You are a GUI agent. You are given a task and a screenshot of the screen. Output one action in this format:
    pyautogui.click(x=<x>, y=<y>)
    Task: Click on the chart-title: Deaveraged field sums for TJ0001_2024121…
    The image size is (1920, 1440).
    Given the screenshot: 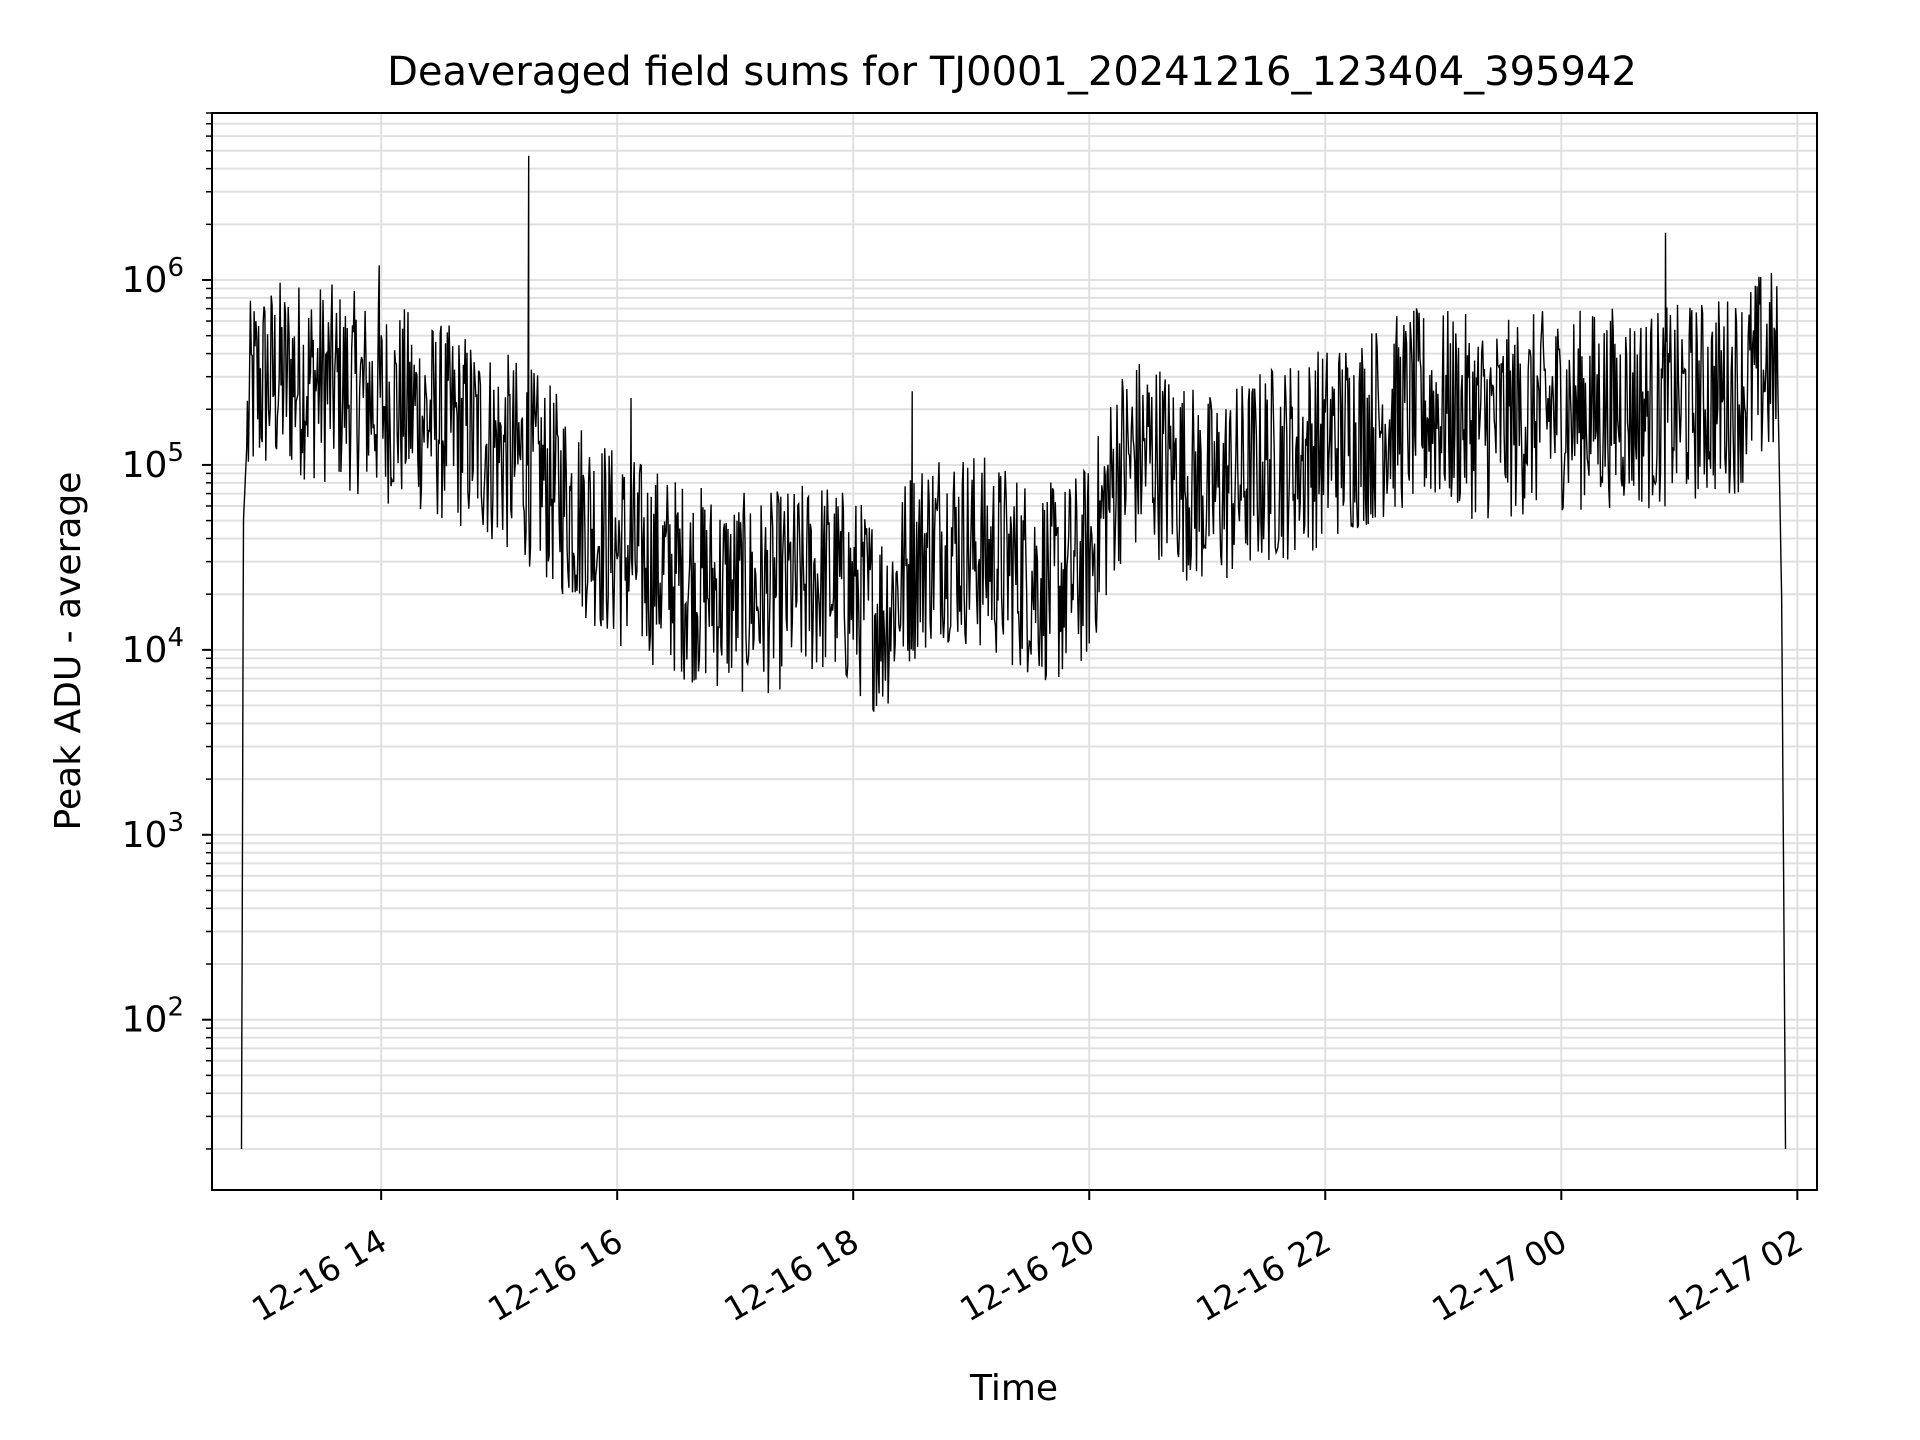 What is the action you would take?
    pyautogui.click(x=1012, y=72)
    